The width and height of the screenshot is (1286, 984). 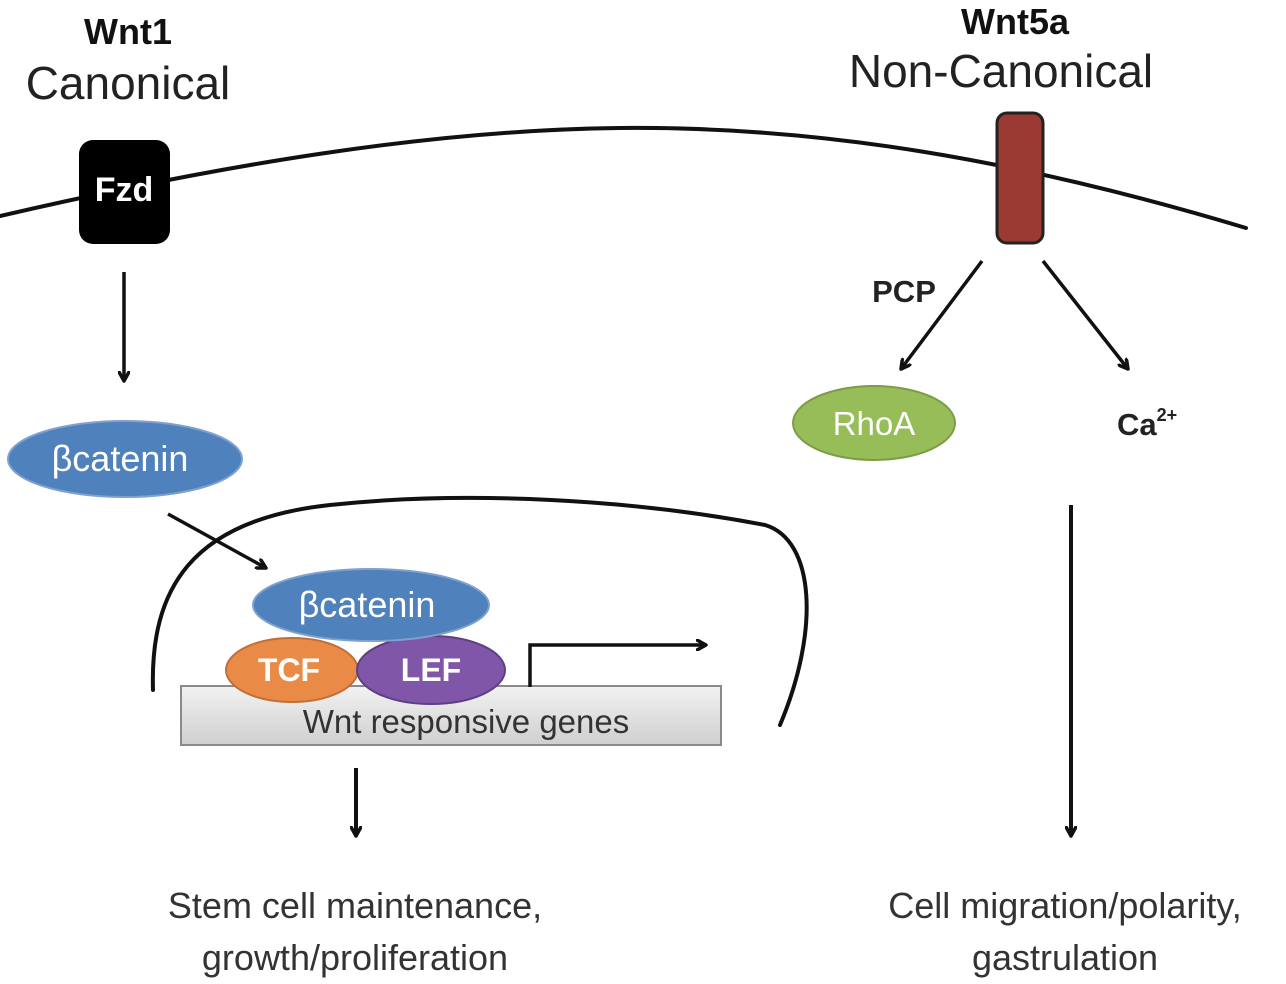 I want to click on transcription-start-arrow-icon, so click(x=617, y=666).